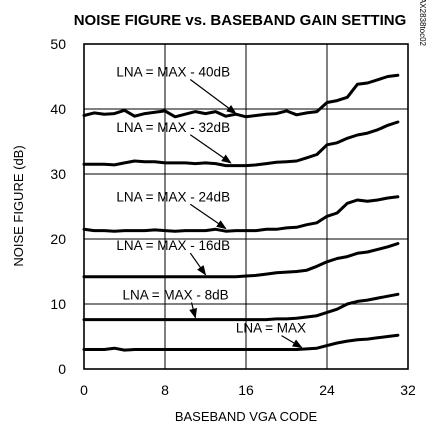 This screenshot has width=433, height=435. I want to click on annotation-label-2: LNA = MAX - 24dB, so click(173, 196).